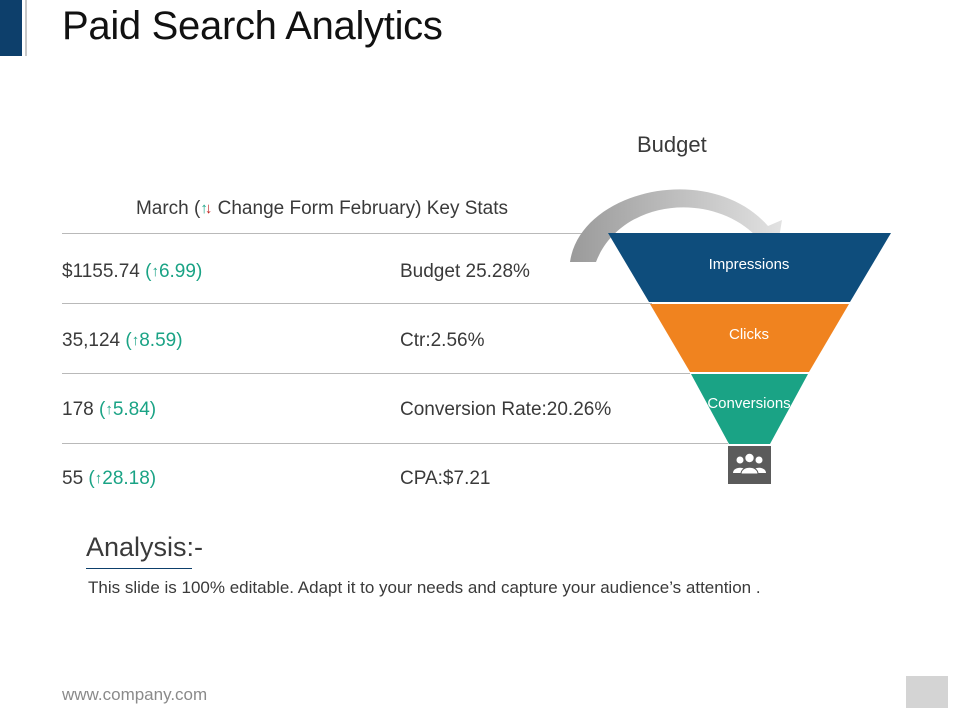  Describe the element at coordinates (363, 208) in the screenshot. I see `stats-header-suffix: Change Form February) Key Stats` at that location.